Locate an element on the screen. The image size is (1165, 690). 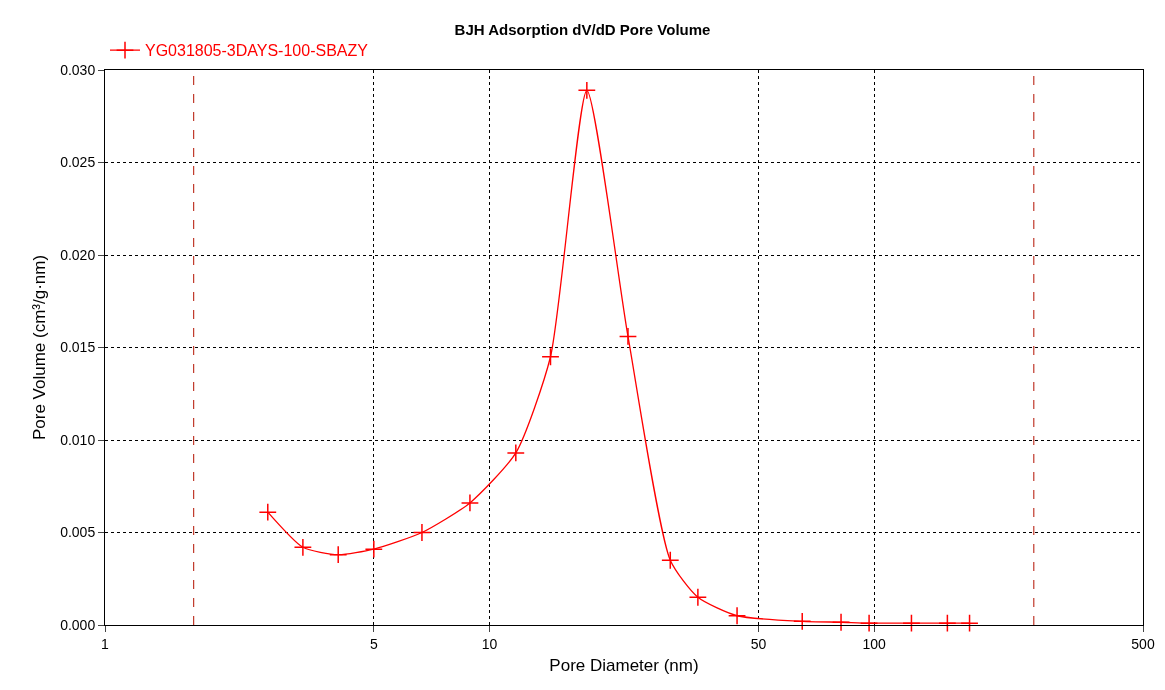
y-axis-title: Pore Volume (cm³/g·nm) is located at coordinates (39, 347).